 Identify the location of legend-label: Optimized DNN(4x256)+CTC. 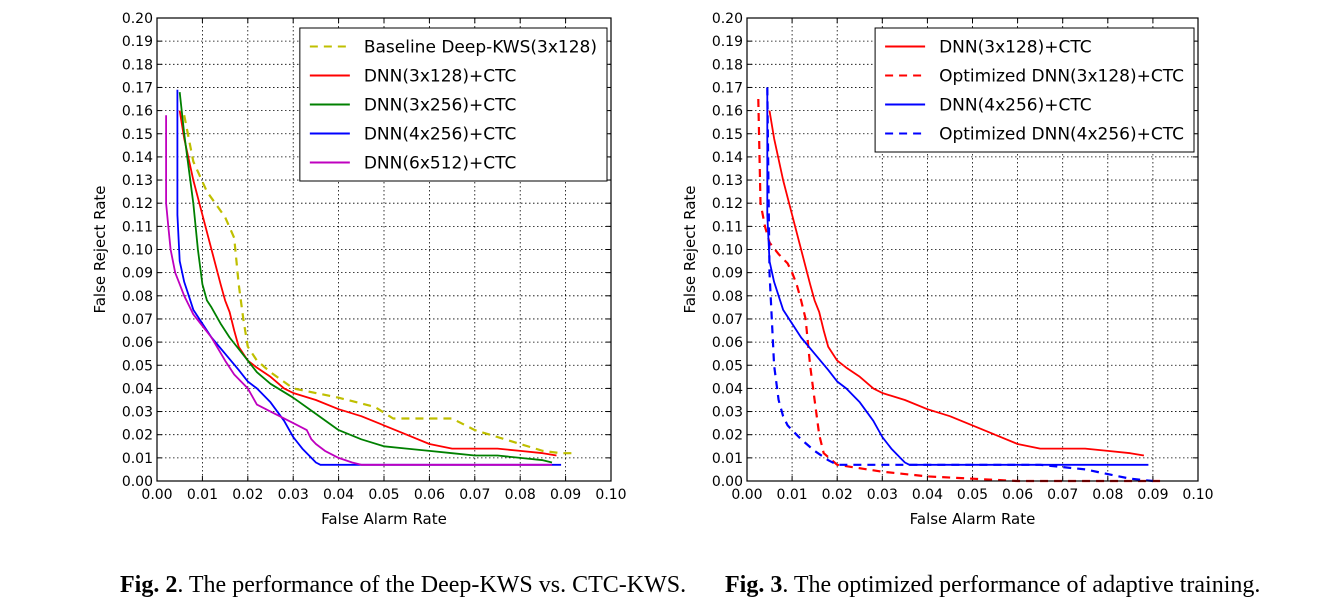
(1061, 135).